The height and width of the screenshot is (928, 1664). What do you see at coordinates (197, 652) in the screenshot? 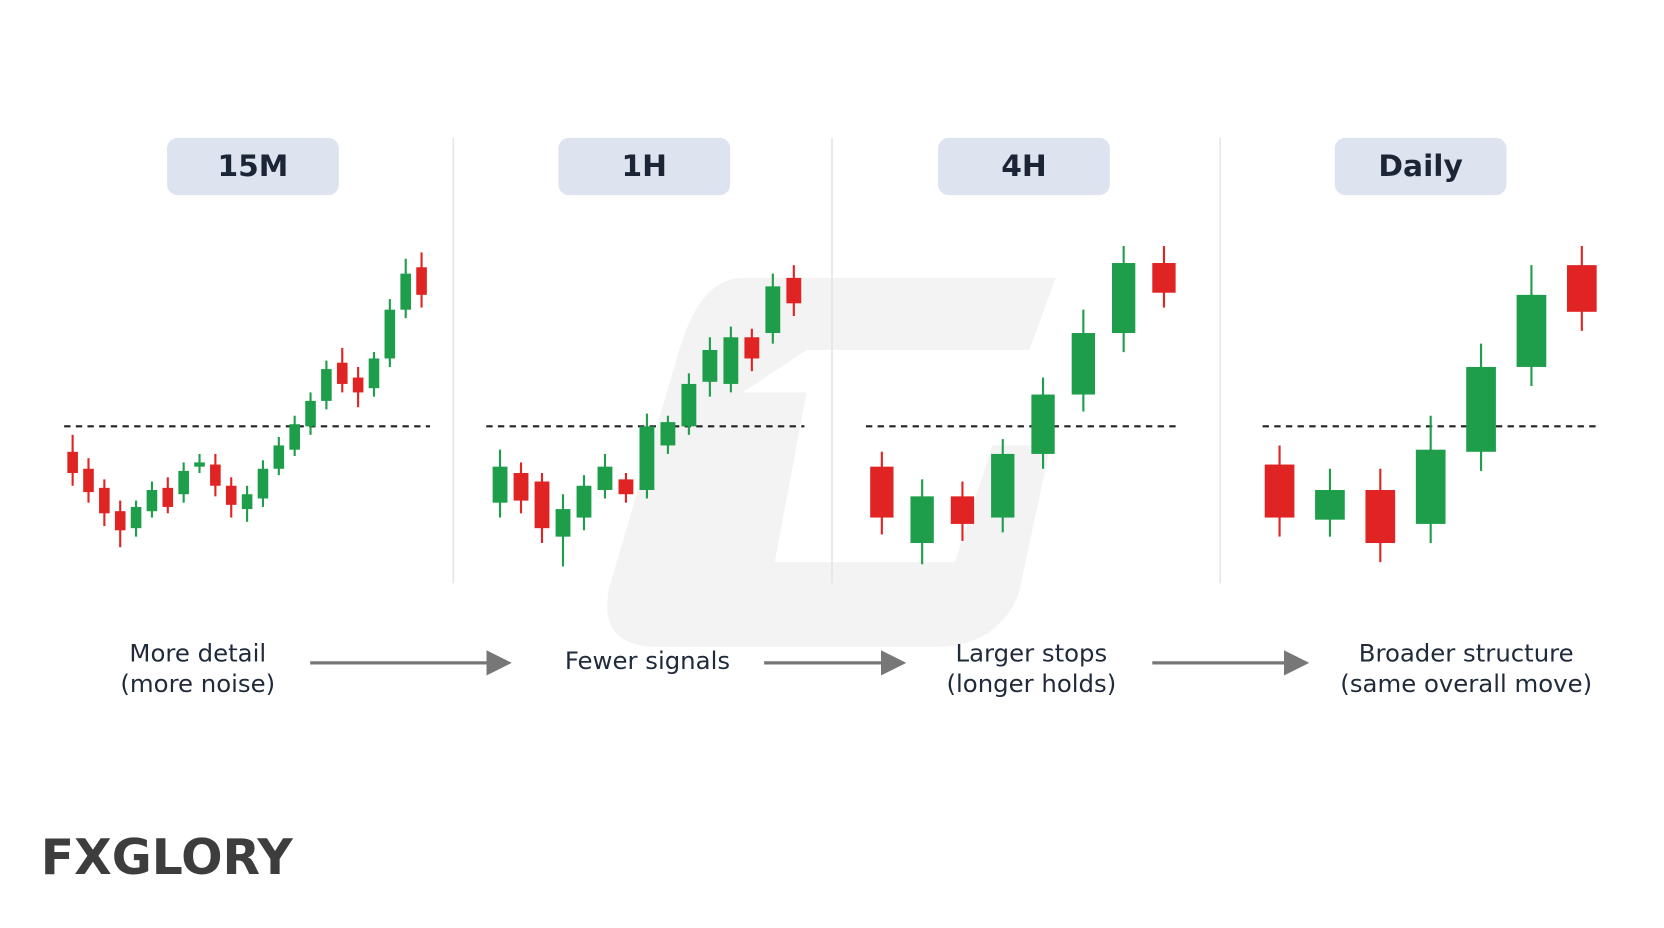
I see `caption: More detail` at bounding box center [197, 652].